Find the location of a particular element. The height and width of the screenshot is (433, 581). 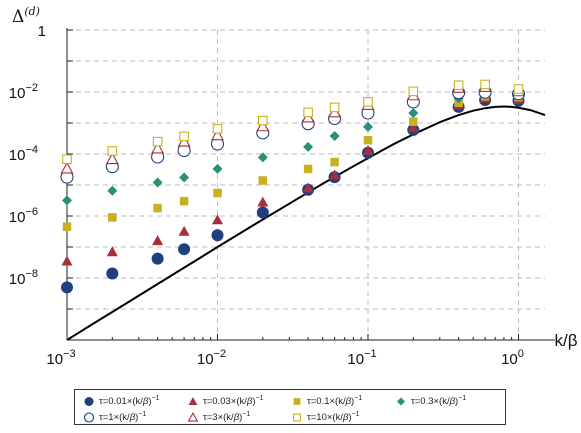

legend-label: τ=0.1×(k/β)−1 is located at coordinates (335, 401).